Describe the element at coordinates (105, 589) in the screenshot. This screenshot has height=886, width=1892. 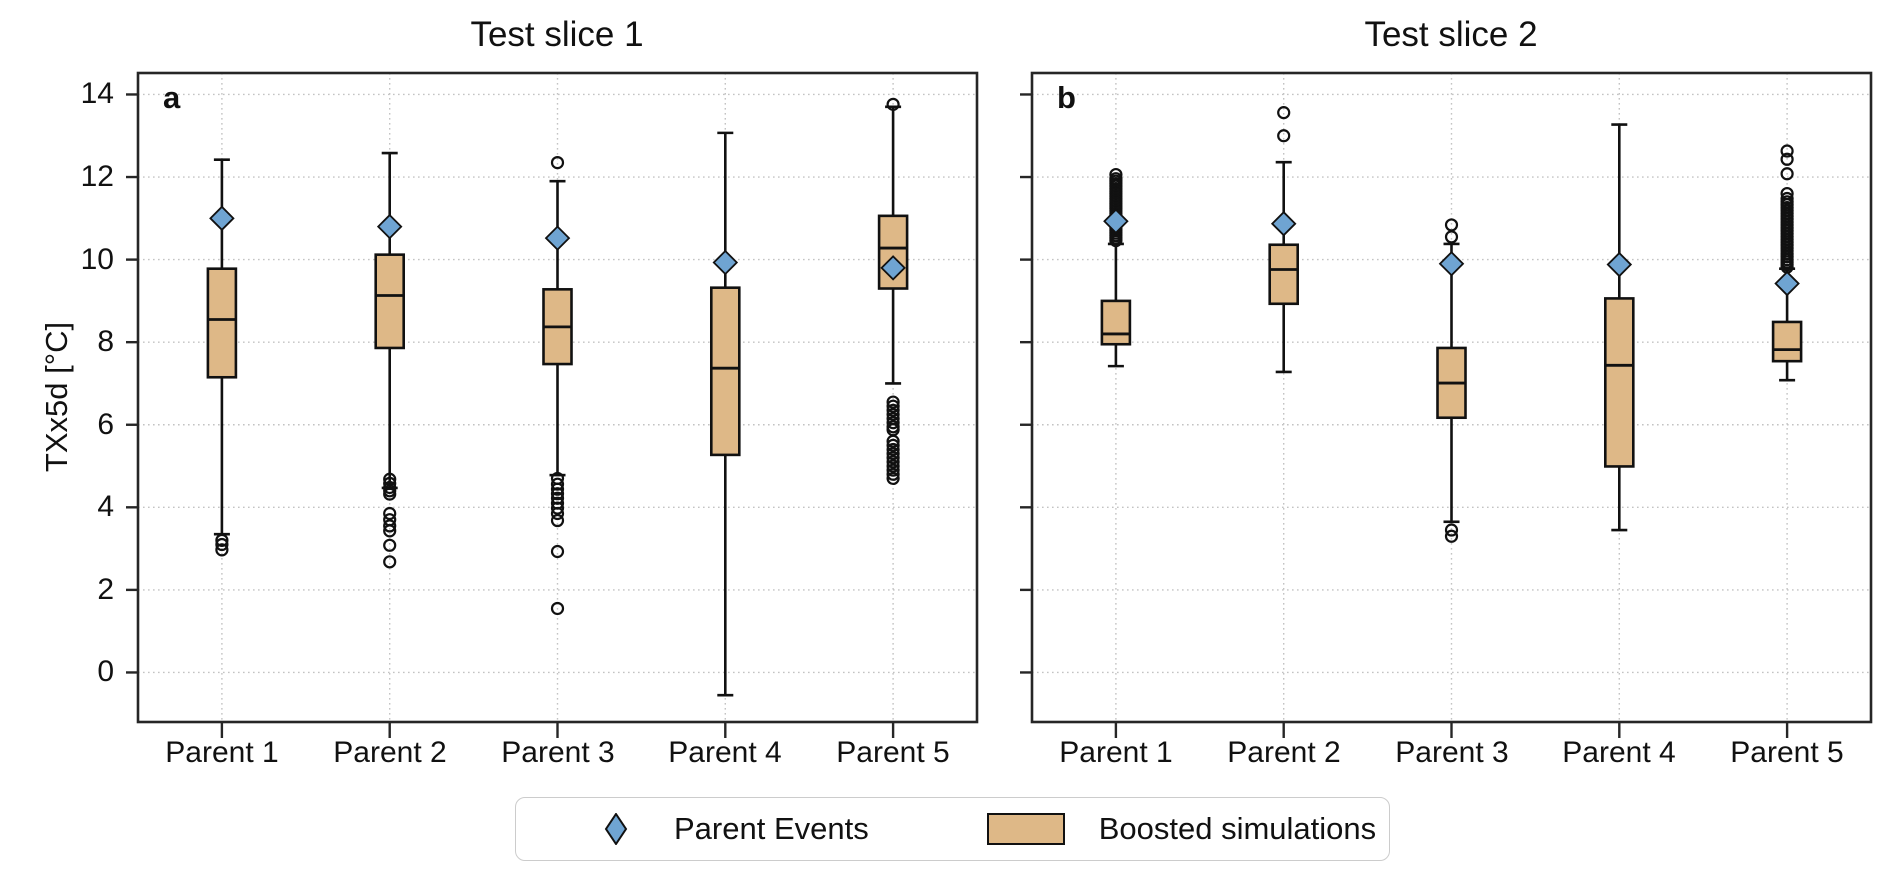
I see `y-tick-label: 2` at that location.